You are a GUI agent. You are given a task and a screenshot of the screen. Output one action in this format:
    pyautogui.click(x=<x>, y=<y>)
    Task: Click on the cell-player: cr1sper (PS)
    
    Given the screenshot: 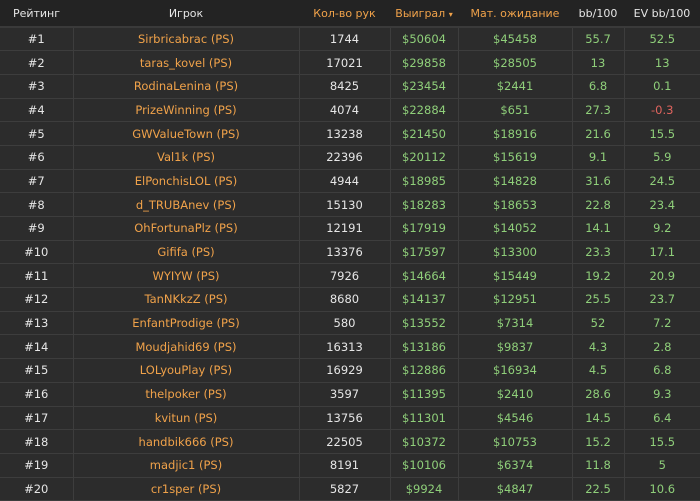 What is the action you would take?
    pyautogui.click(x=186, y=489)
    